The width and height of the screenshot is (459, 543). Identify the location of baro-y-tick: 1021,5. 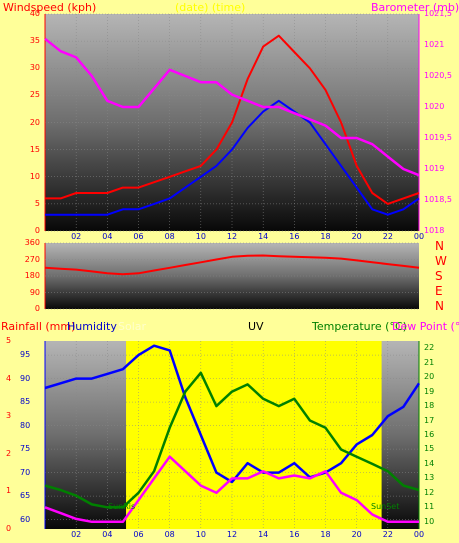
(438, 13).